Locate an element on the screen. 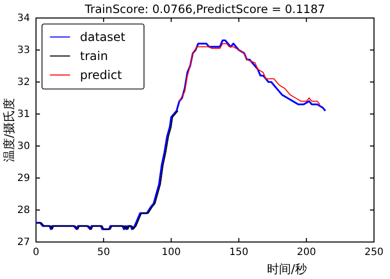  x-tick-label: 150 is located at coordinates (238, 252).